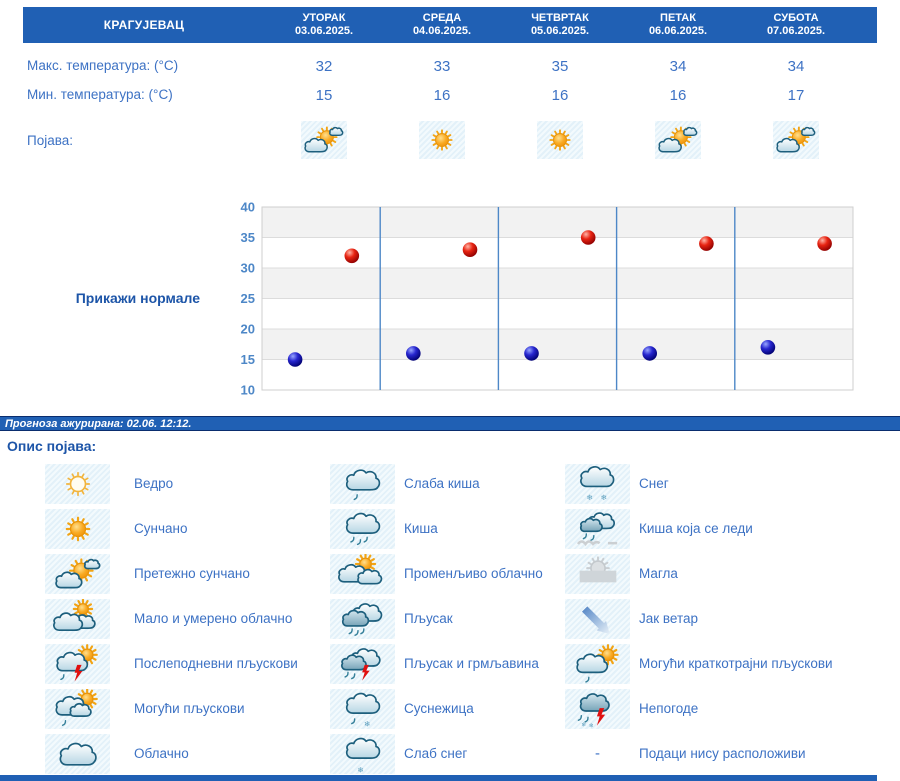 The width and height of the screenshot is (900, 781). I want to click on light-snow-icon: ❄, so click(362, 753).